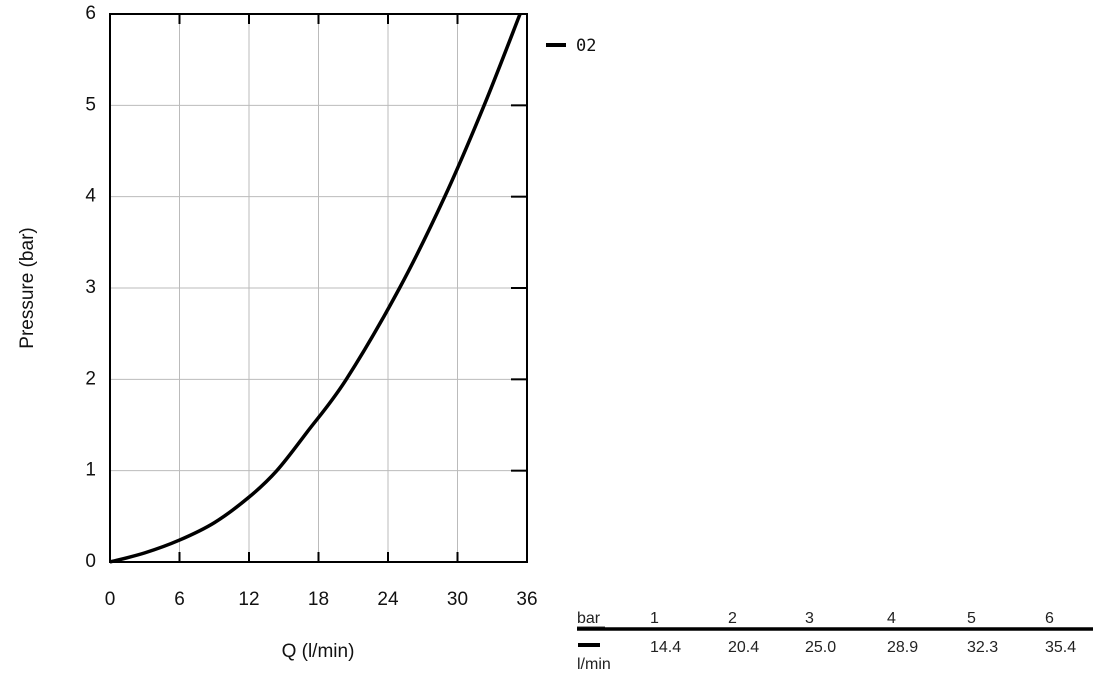 The image size is (1100, 674). What do you see at coordinates (665, 647) in the screenshot?
I see `table-cell: 14.4` at bounding box center [665, 647].